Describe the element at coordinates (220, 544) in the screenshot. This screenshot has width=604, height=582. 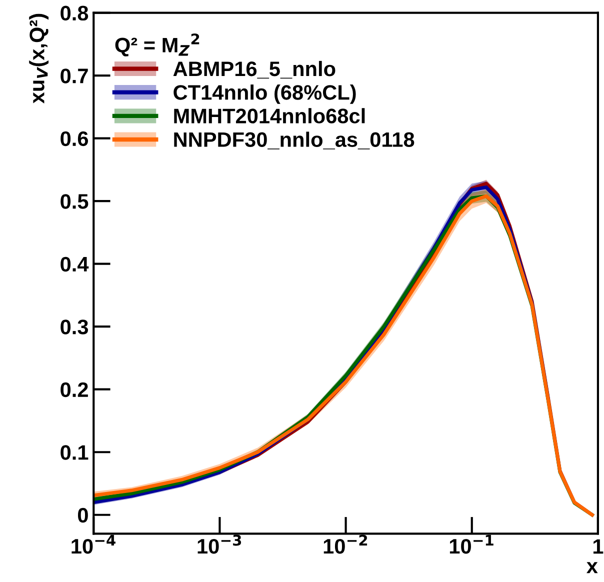
I see `x-tick-label: 10$^{−3}$` at that location.